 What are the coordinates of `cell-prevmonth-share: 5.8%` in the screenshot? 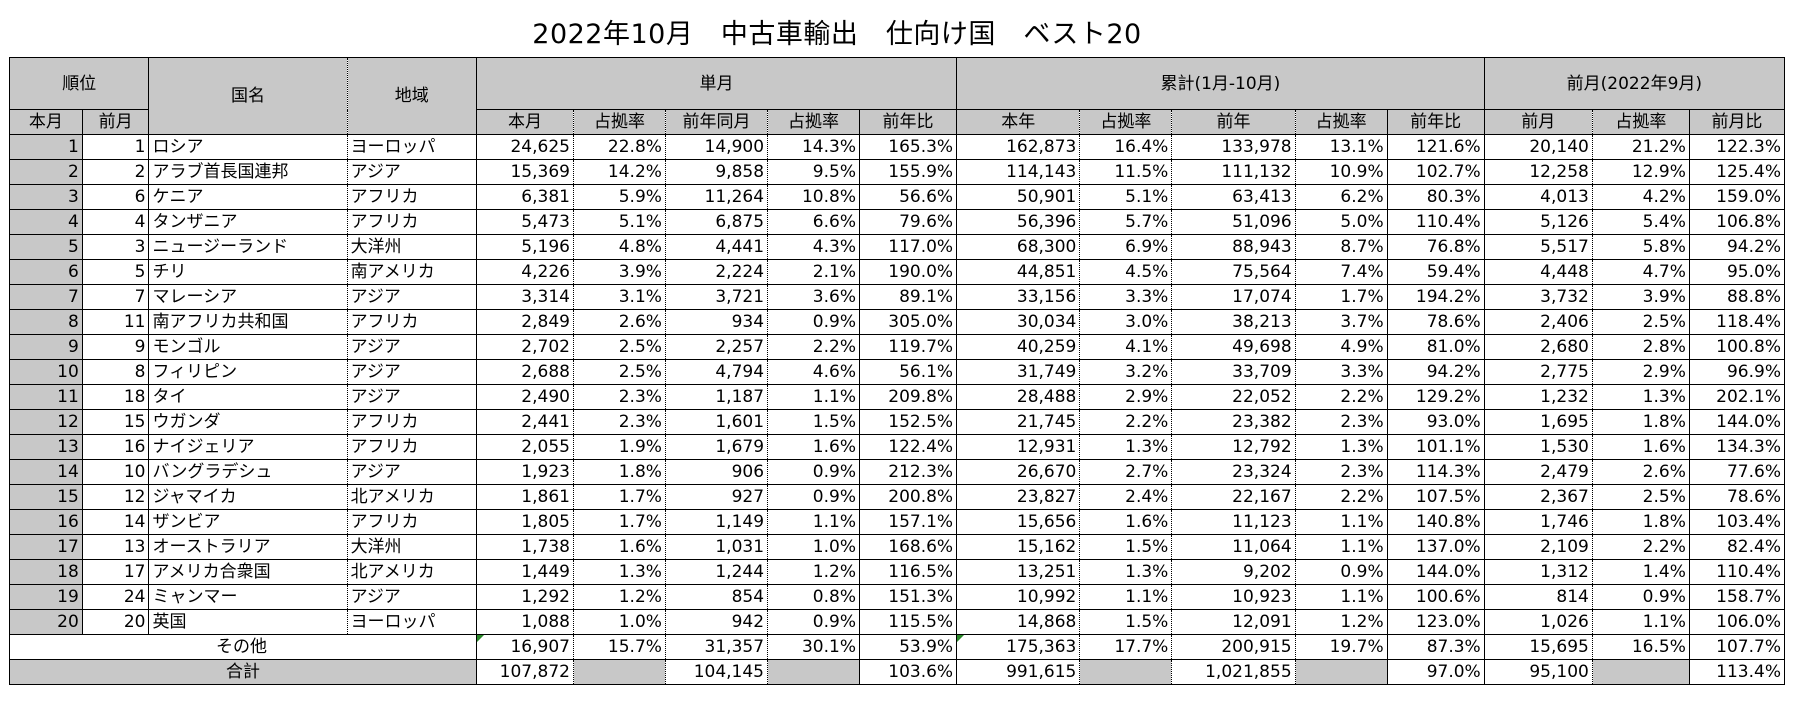 It's located at (1640, 247).